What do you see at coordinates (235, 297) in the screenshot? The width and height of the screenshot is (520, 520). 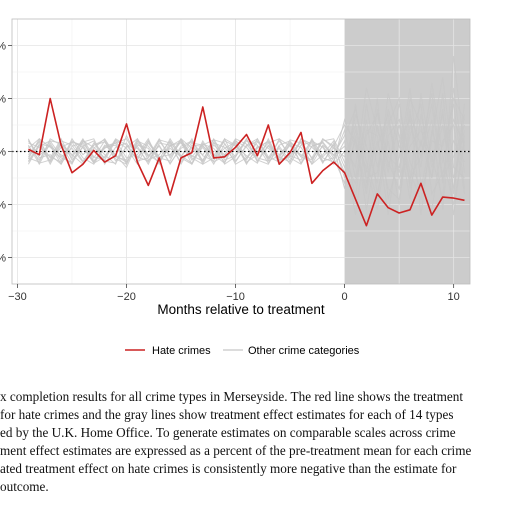 I see `x-tick-label: −10` at bounding box center [235, 297].